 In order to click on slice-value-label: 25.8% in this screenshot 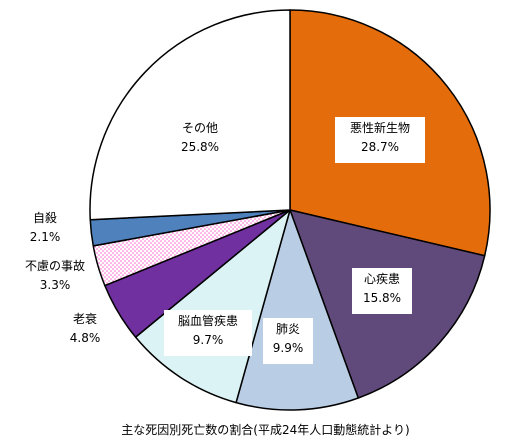, I will do `click(200, 147)`.